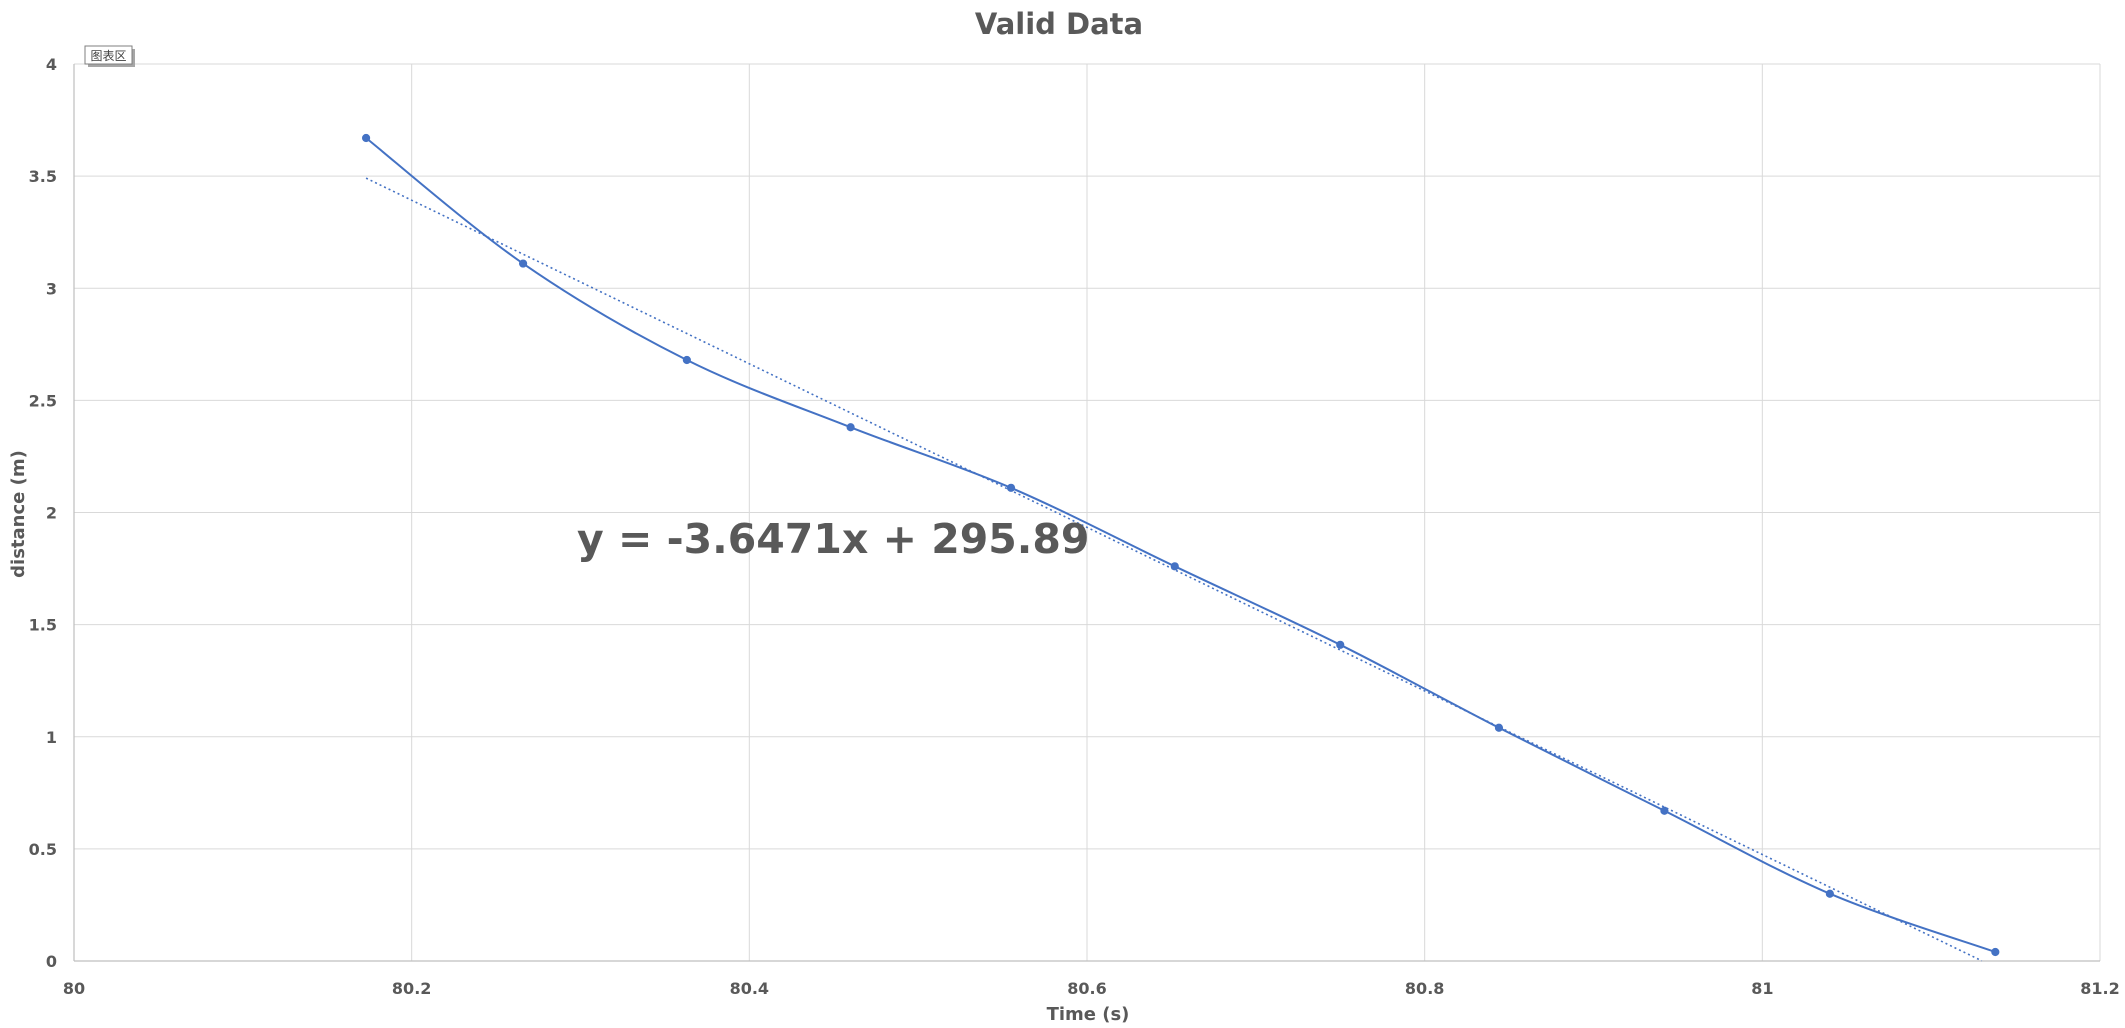 The height and width of the screenshot is (1028, 2125). I want to click on x-tick-label: 80, so click(74, 988).